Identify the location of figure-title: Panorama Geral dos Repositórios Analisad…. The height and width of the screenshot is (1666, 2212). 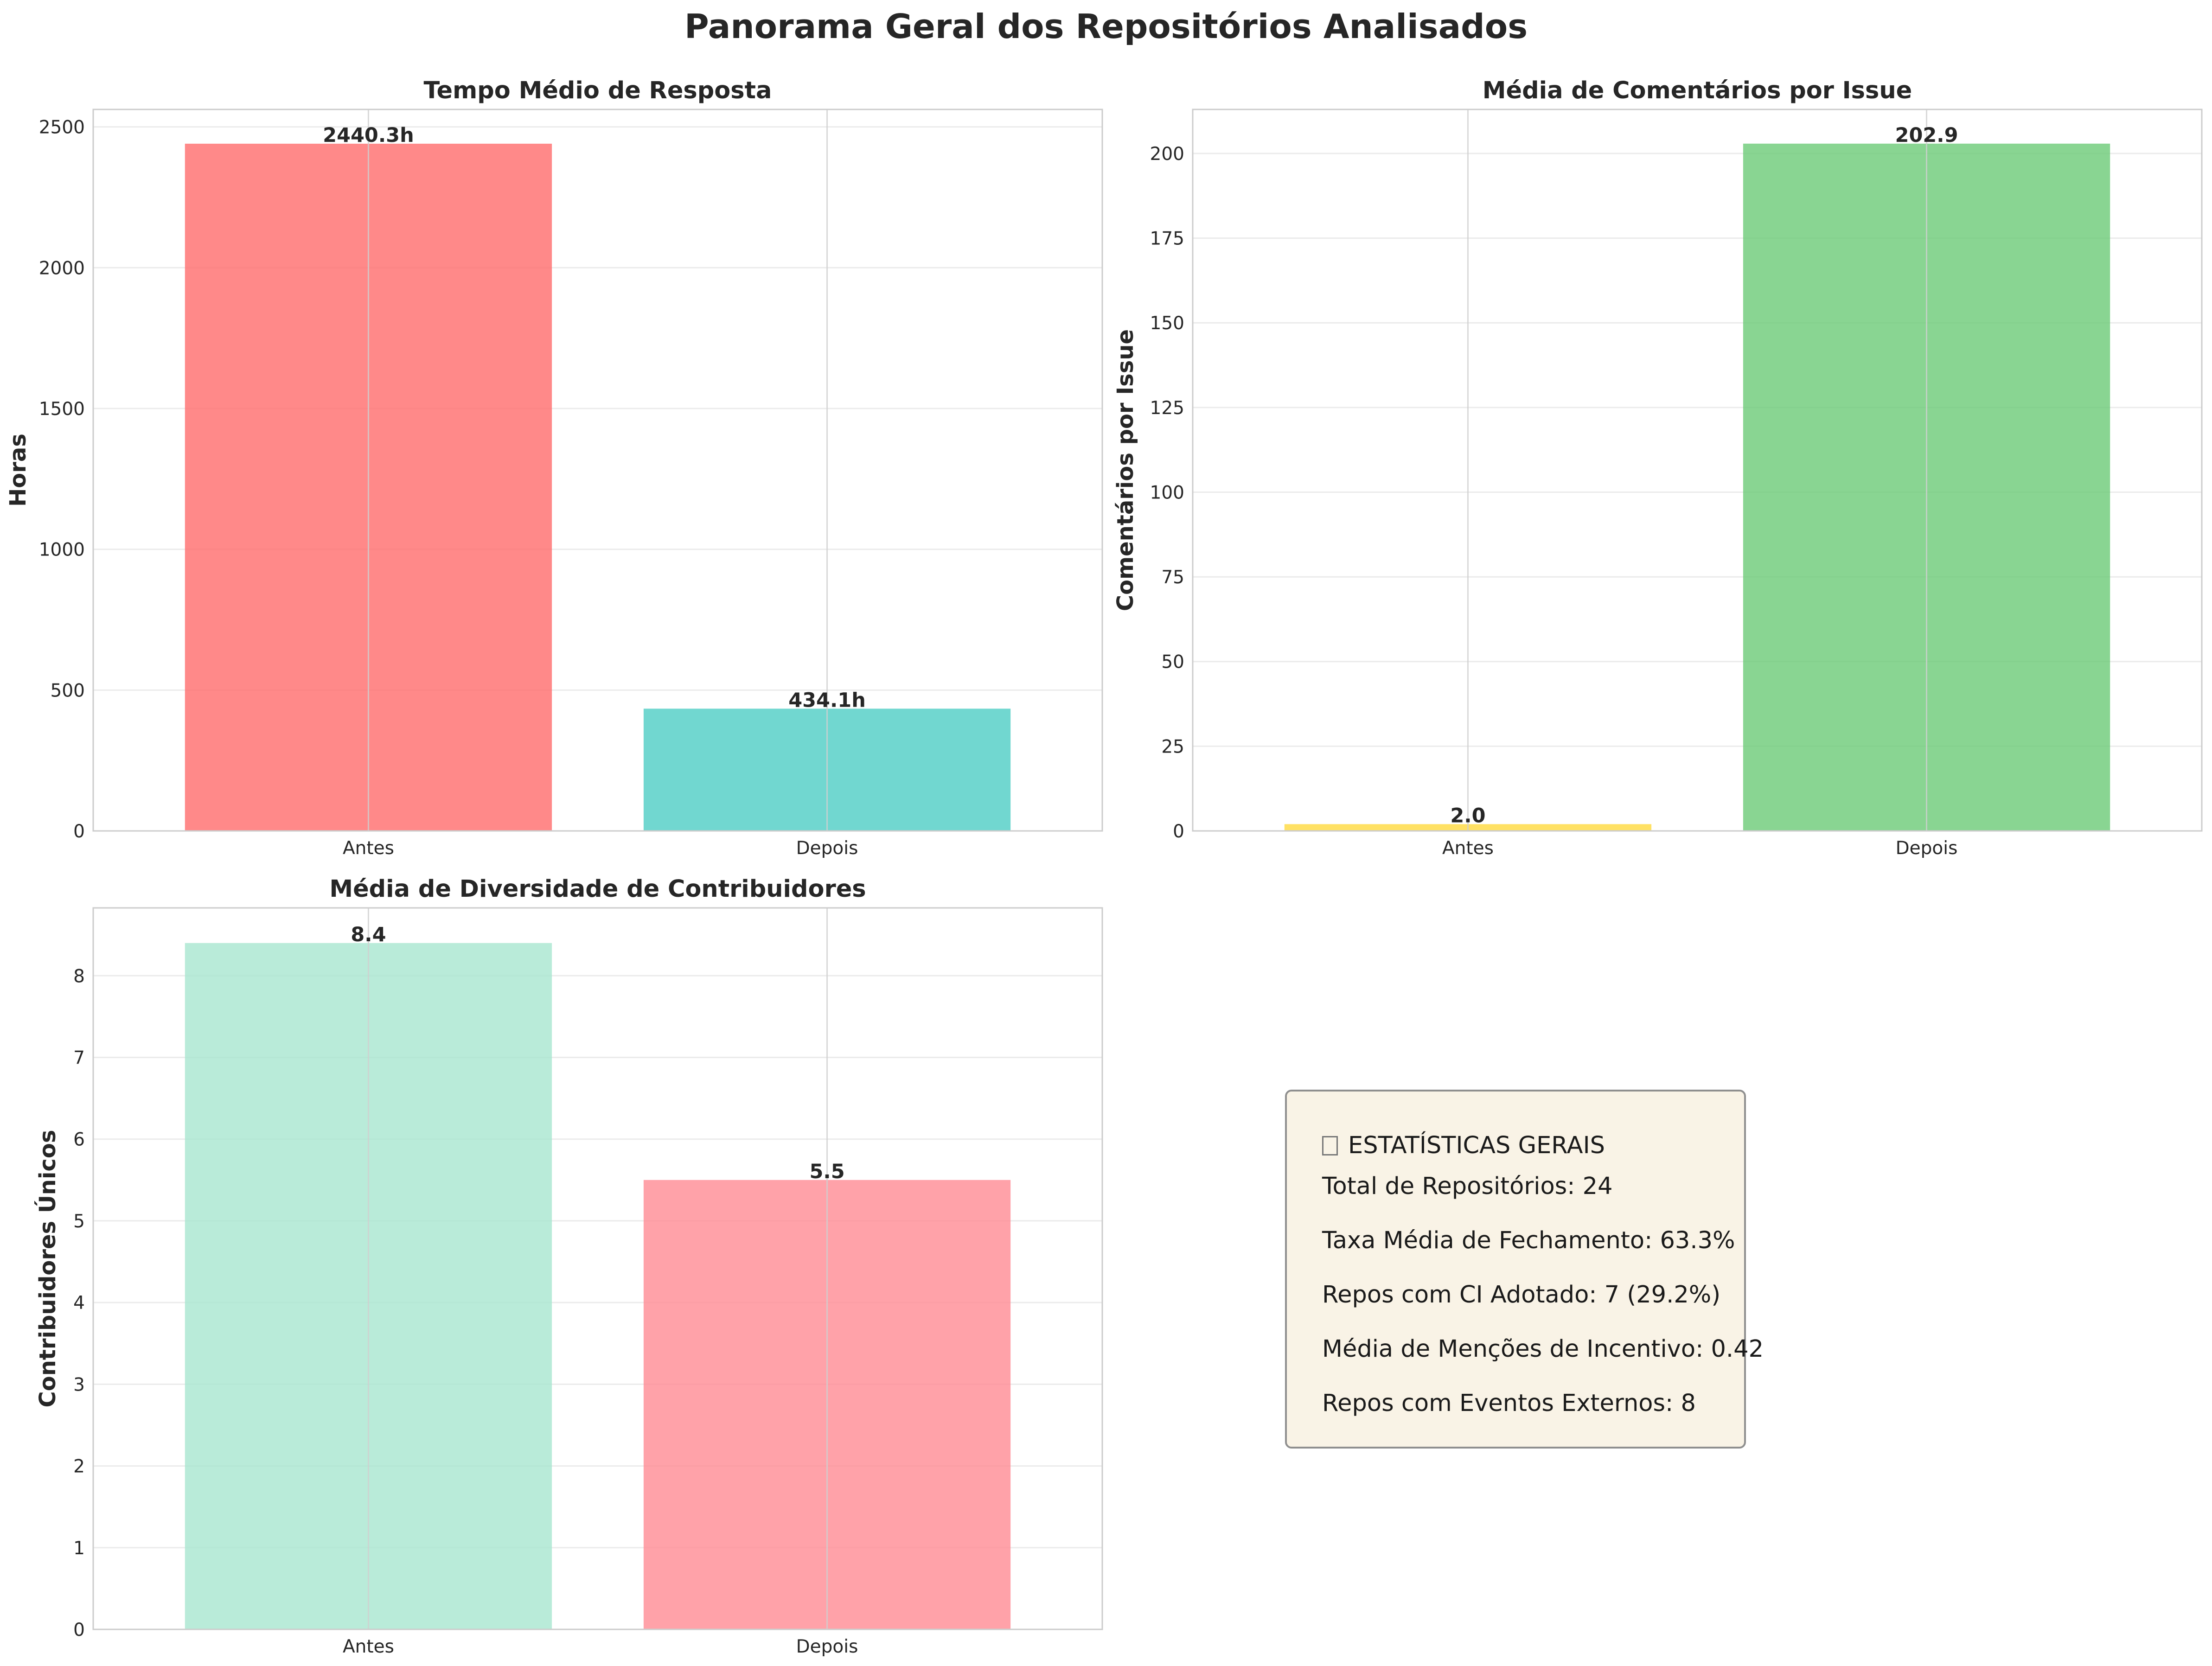
(1106, 26).